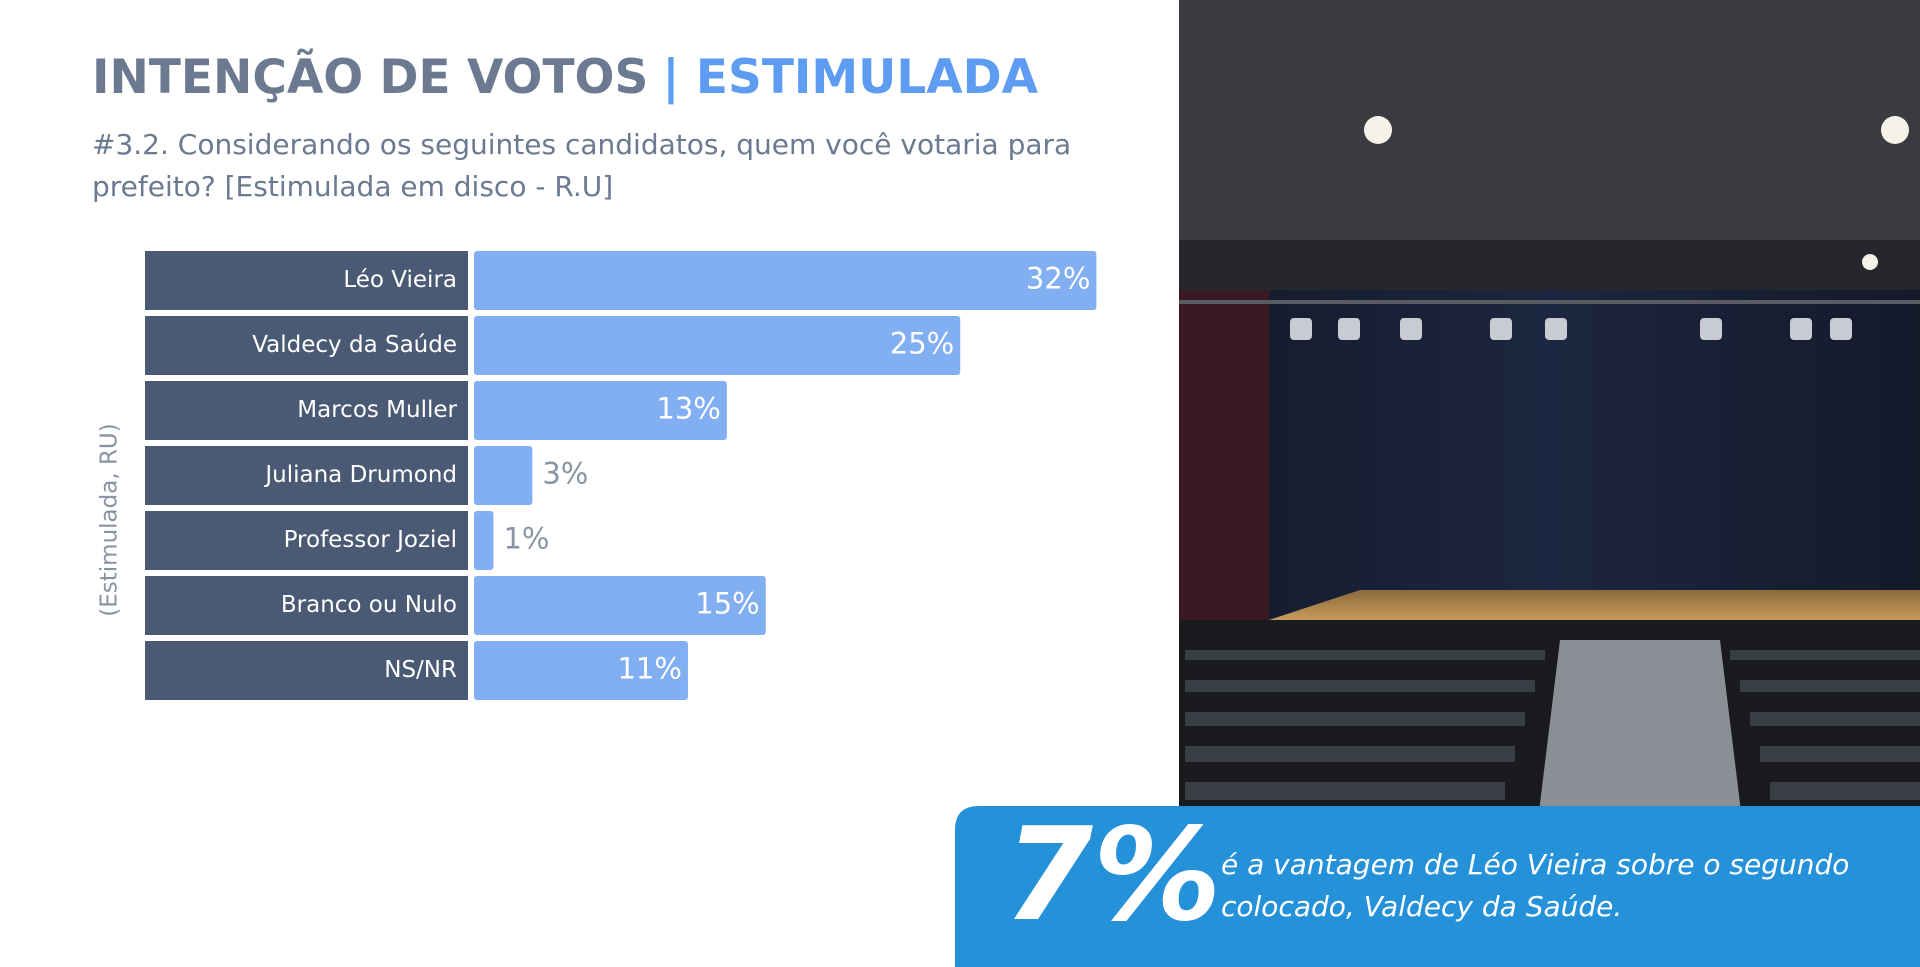 Image resolution: width=1920 pixels, height=967 pixels. Describe the element at coordinates (420, 670) in the screenshot. I see `category-label: NS/NR` at that location.